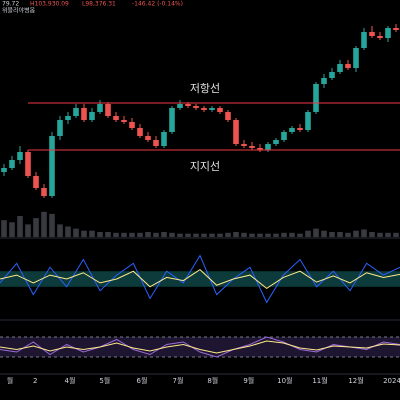 The image size is (400, 400). I want to click on x-tick-label: 6월, so click(142, 380).